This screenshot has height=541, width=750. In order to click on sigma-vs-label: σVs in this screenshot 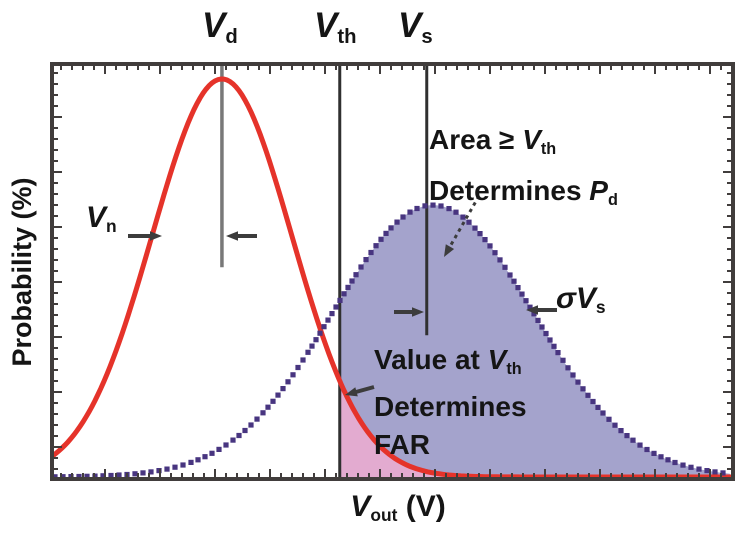, I will do `click(581, 300)`.